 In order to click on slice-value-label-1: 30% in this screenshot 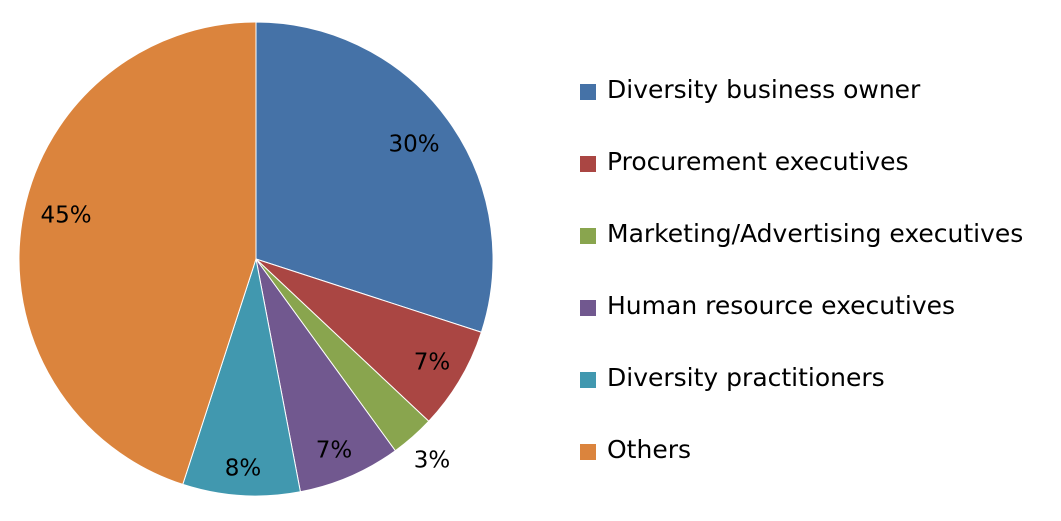, I will do `click(413, 145)`.